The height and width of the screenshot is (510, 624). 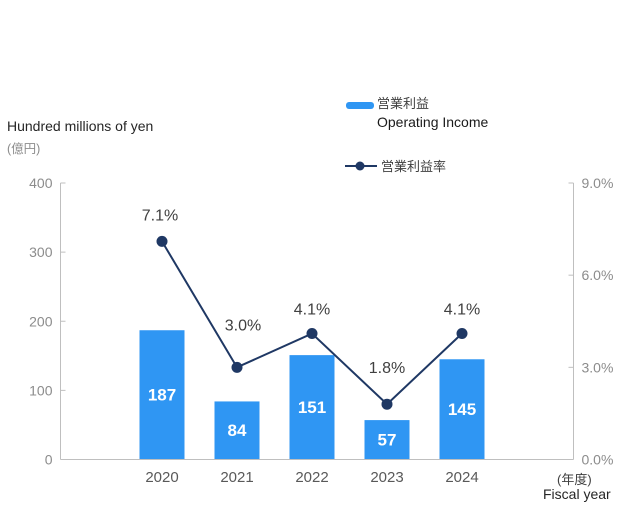 What do you see at coordinates (462, 334) in the screenshot?
I see `ratio-point-2024` at bounding box center [462, 334].